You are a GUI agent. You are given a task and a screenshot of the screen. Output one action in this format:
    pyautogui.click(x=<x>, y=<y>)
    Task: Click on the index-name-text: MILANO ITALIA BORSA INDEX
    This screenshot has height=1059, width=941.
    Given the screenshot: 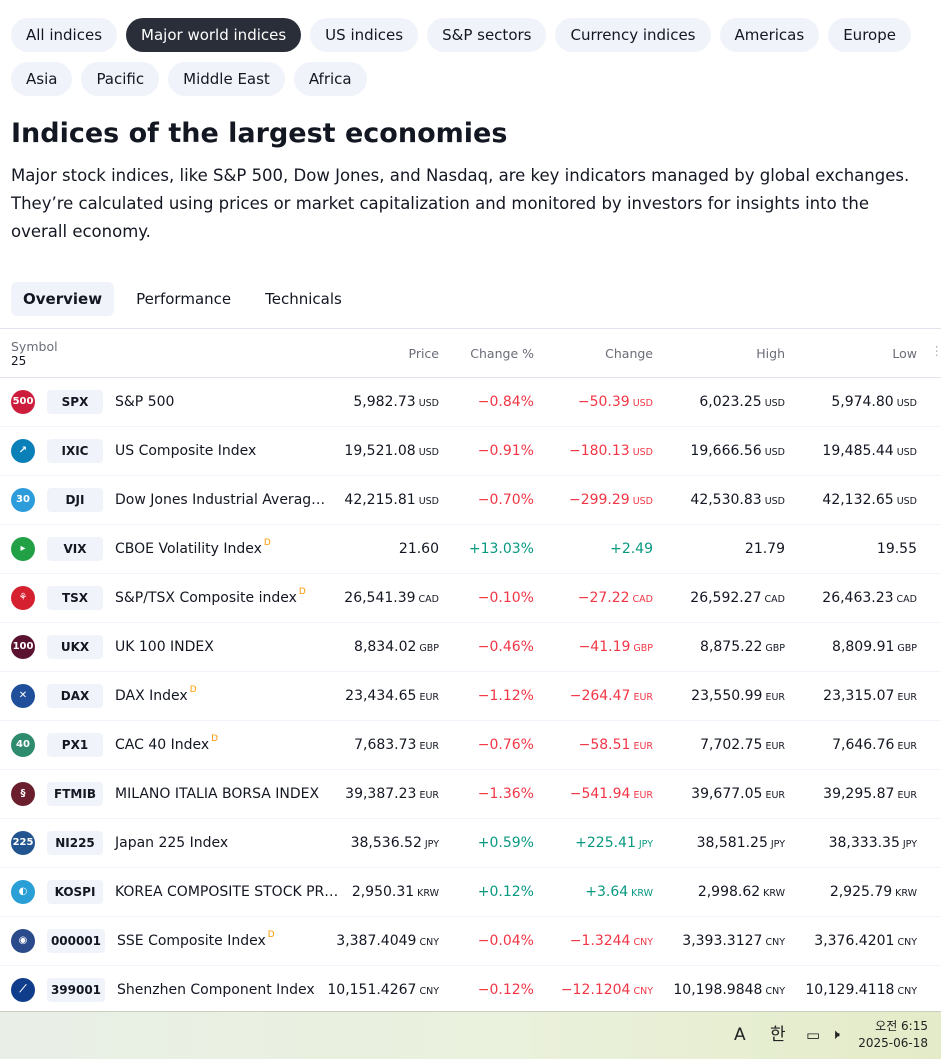 What is the action you would take?
    pyautogui.click(x=217, y=794)
    